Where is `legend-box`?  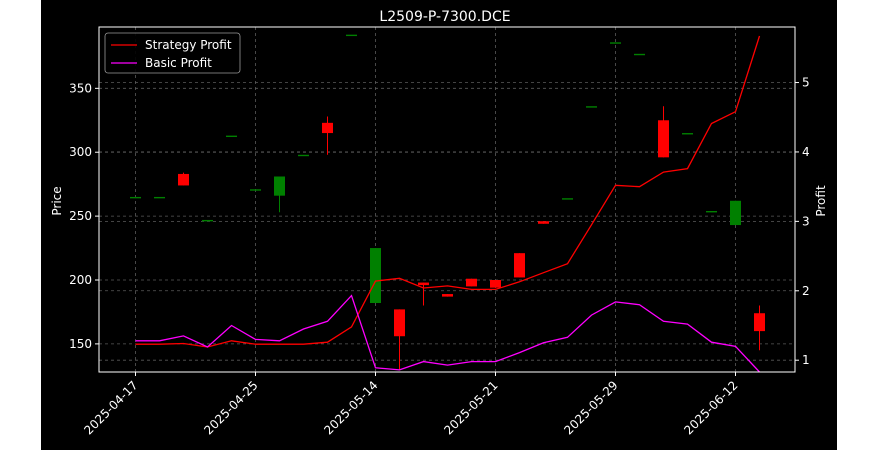 legend-box is located at coordinates (172, 53).